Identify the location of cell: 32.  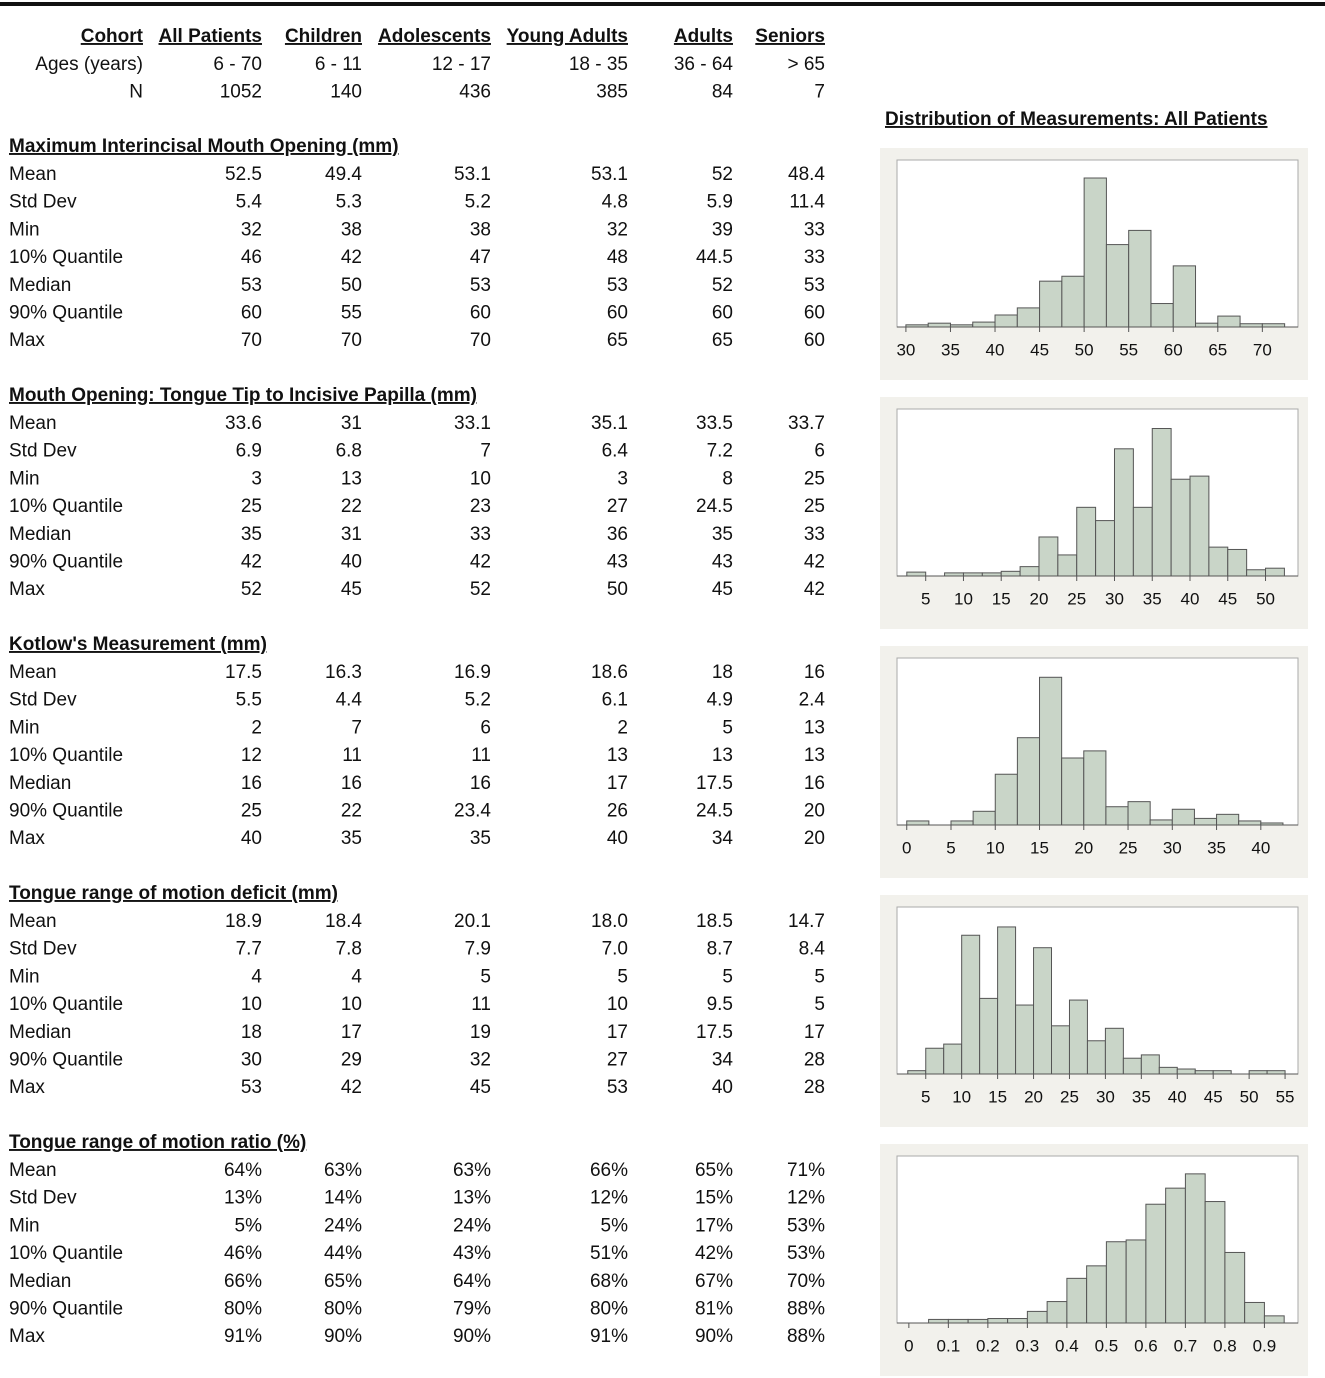
(480, 1060).